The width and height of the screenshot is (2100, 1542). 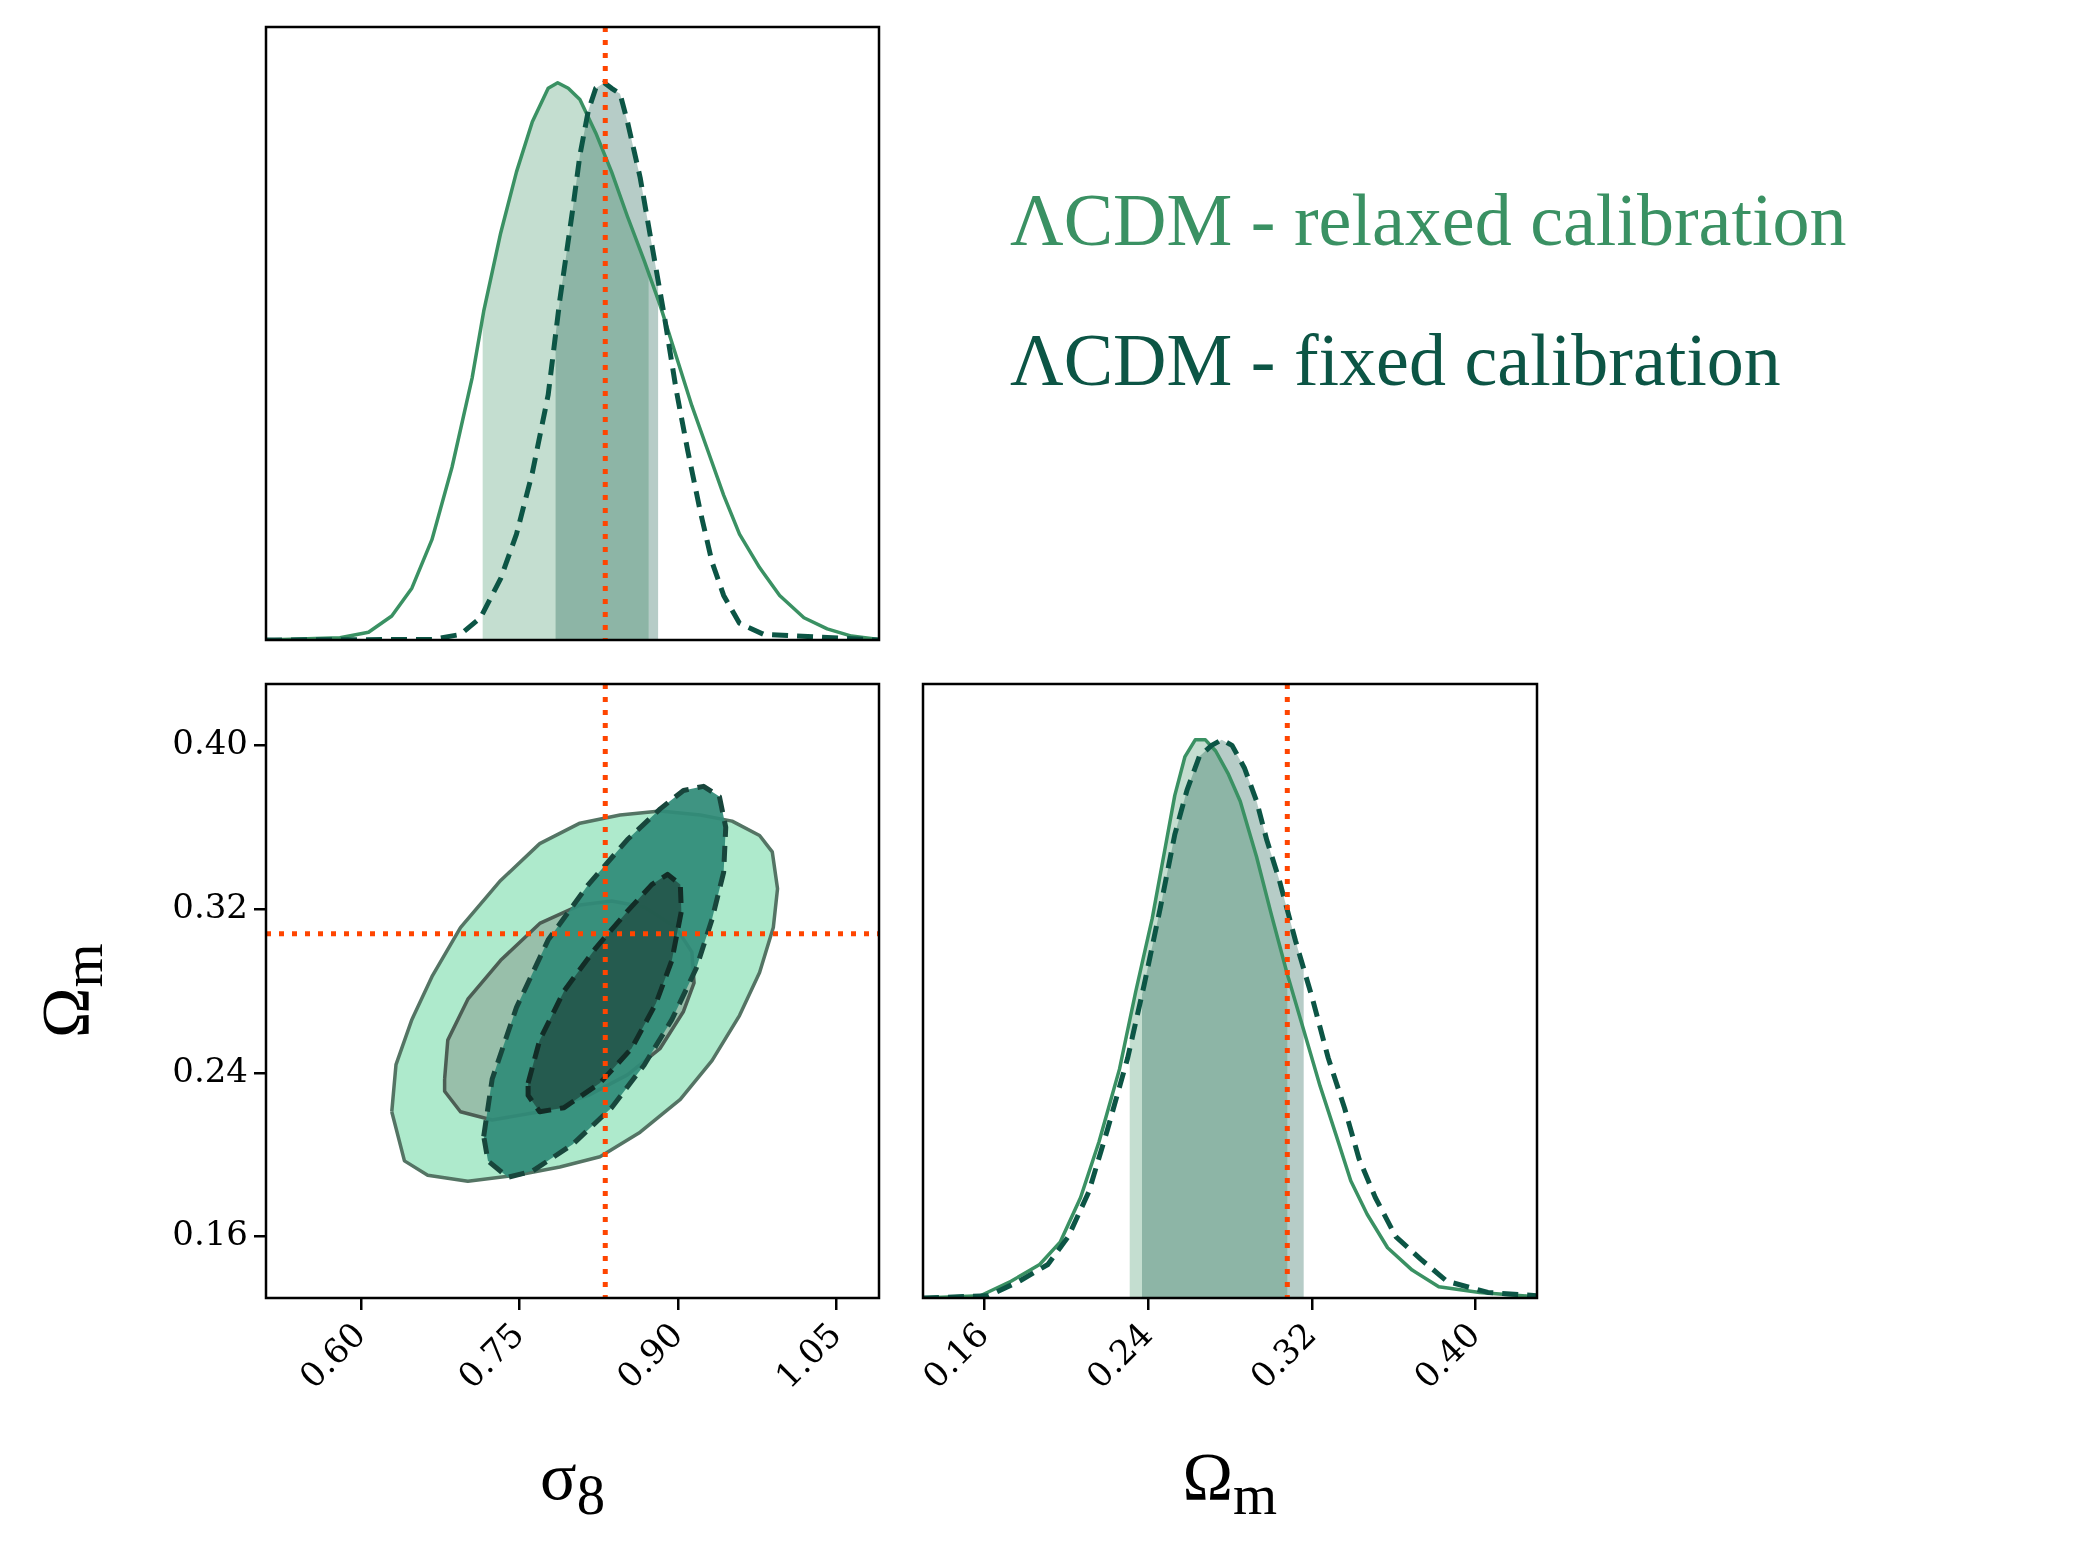 I want to click on y-tick-label: 0.24, so click(x=210, y=1069).